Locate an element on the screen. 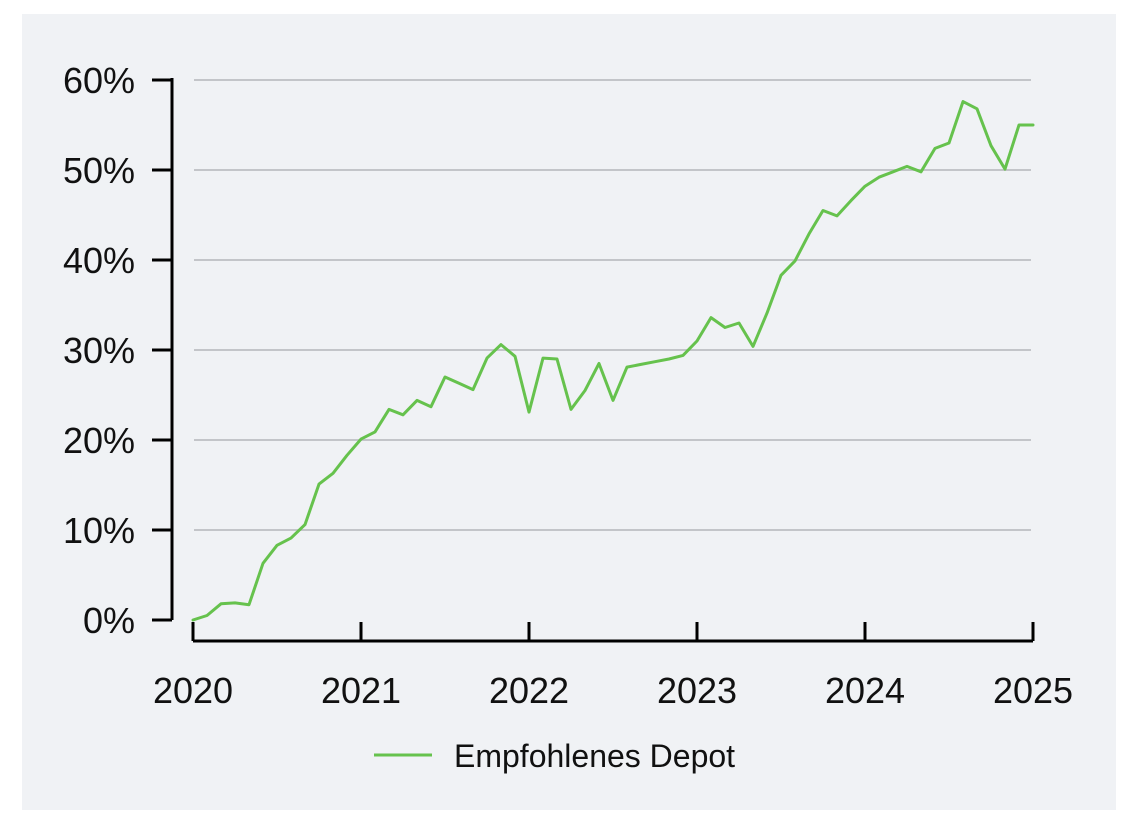 Image resolution: width=1130 pixels, height=832 pixels. y-axis-ticks: 0% 10% 20% 30% 40% 50% 60% is located at coordinates (117, 350).